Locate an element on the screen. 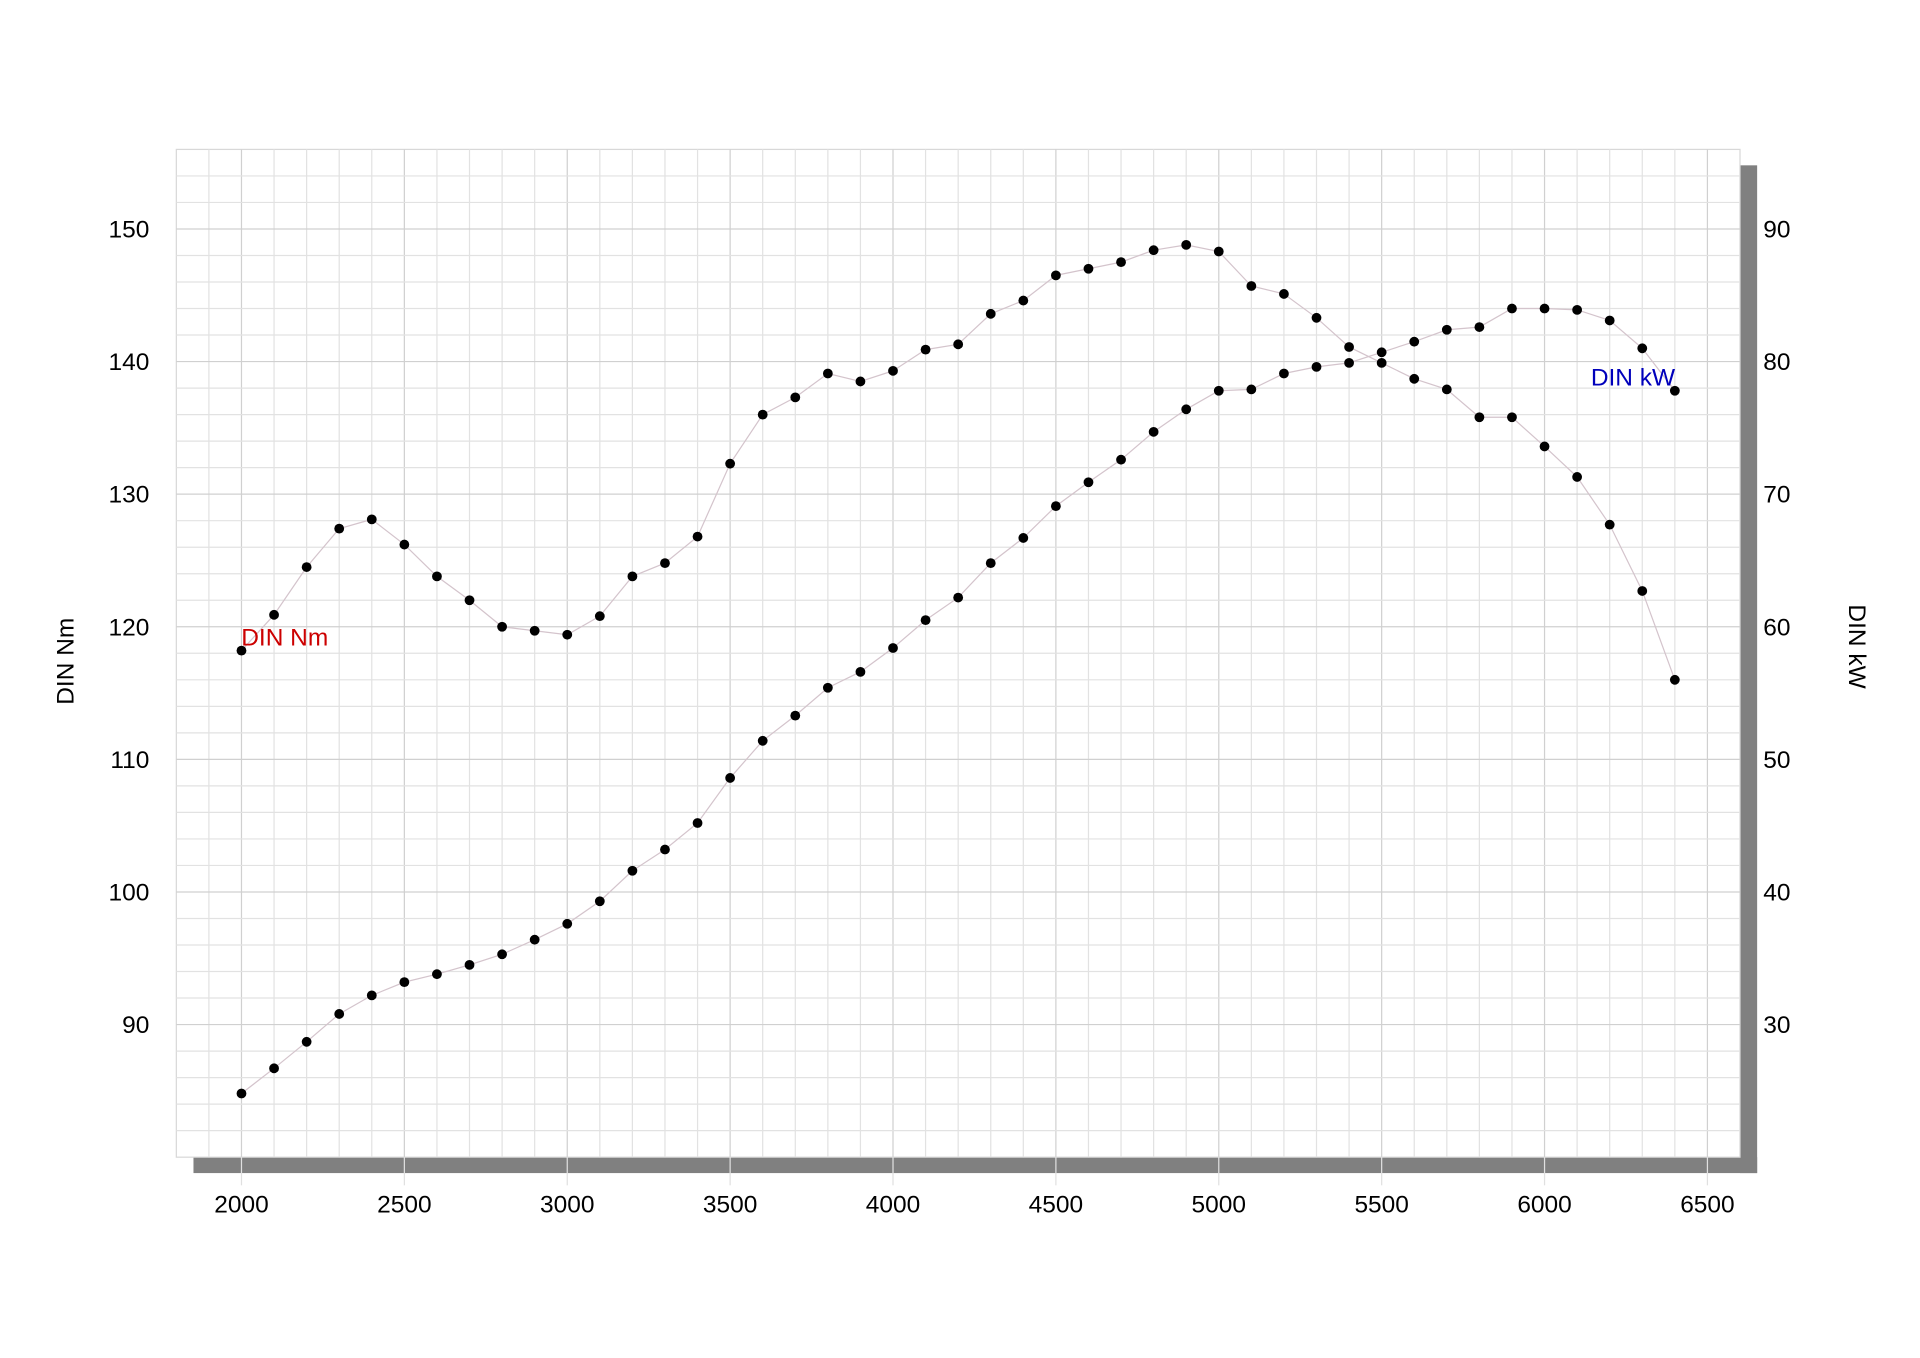  y-left-tick-label: 130 is located at coordinates (129, 495).